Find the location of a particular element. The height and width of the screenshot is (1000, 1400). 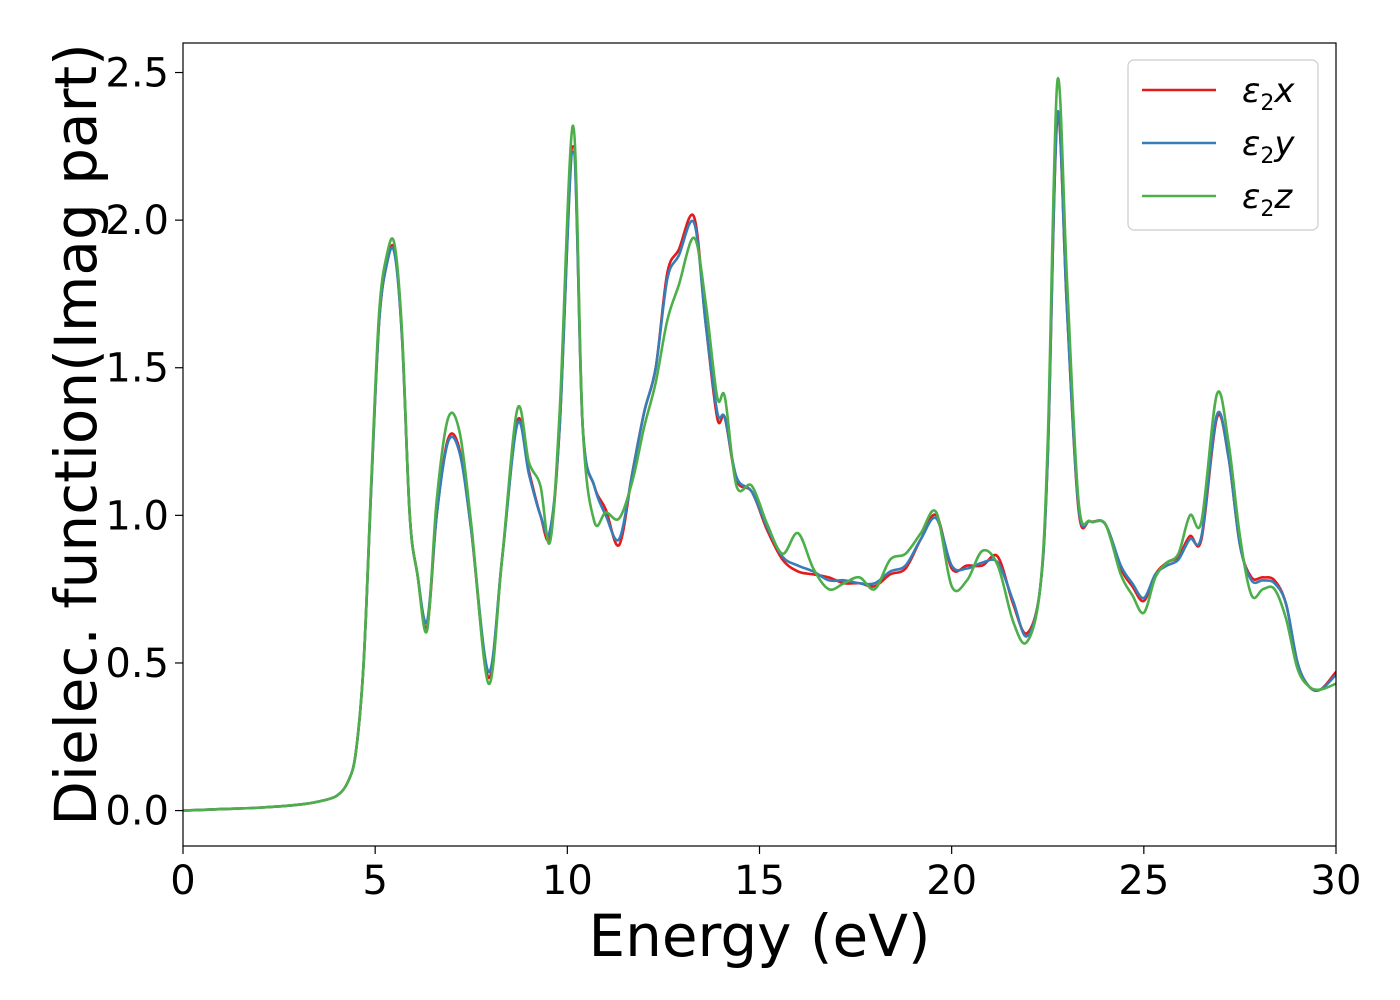

legend-label-x: ε2x is located at coordinates (1268, 93).